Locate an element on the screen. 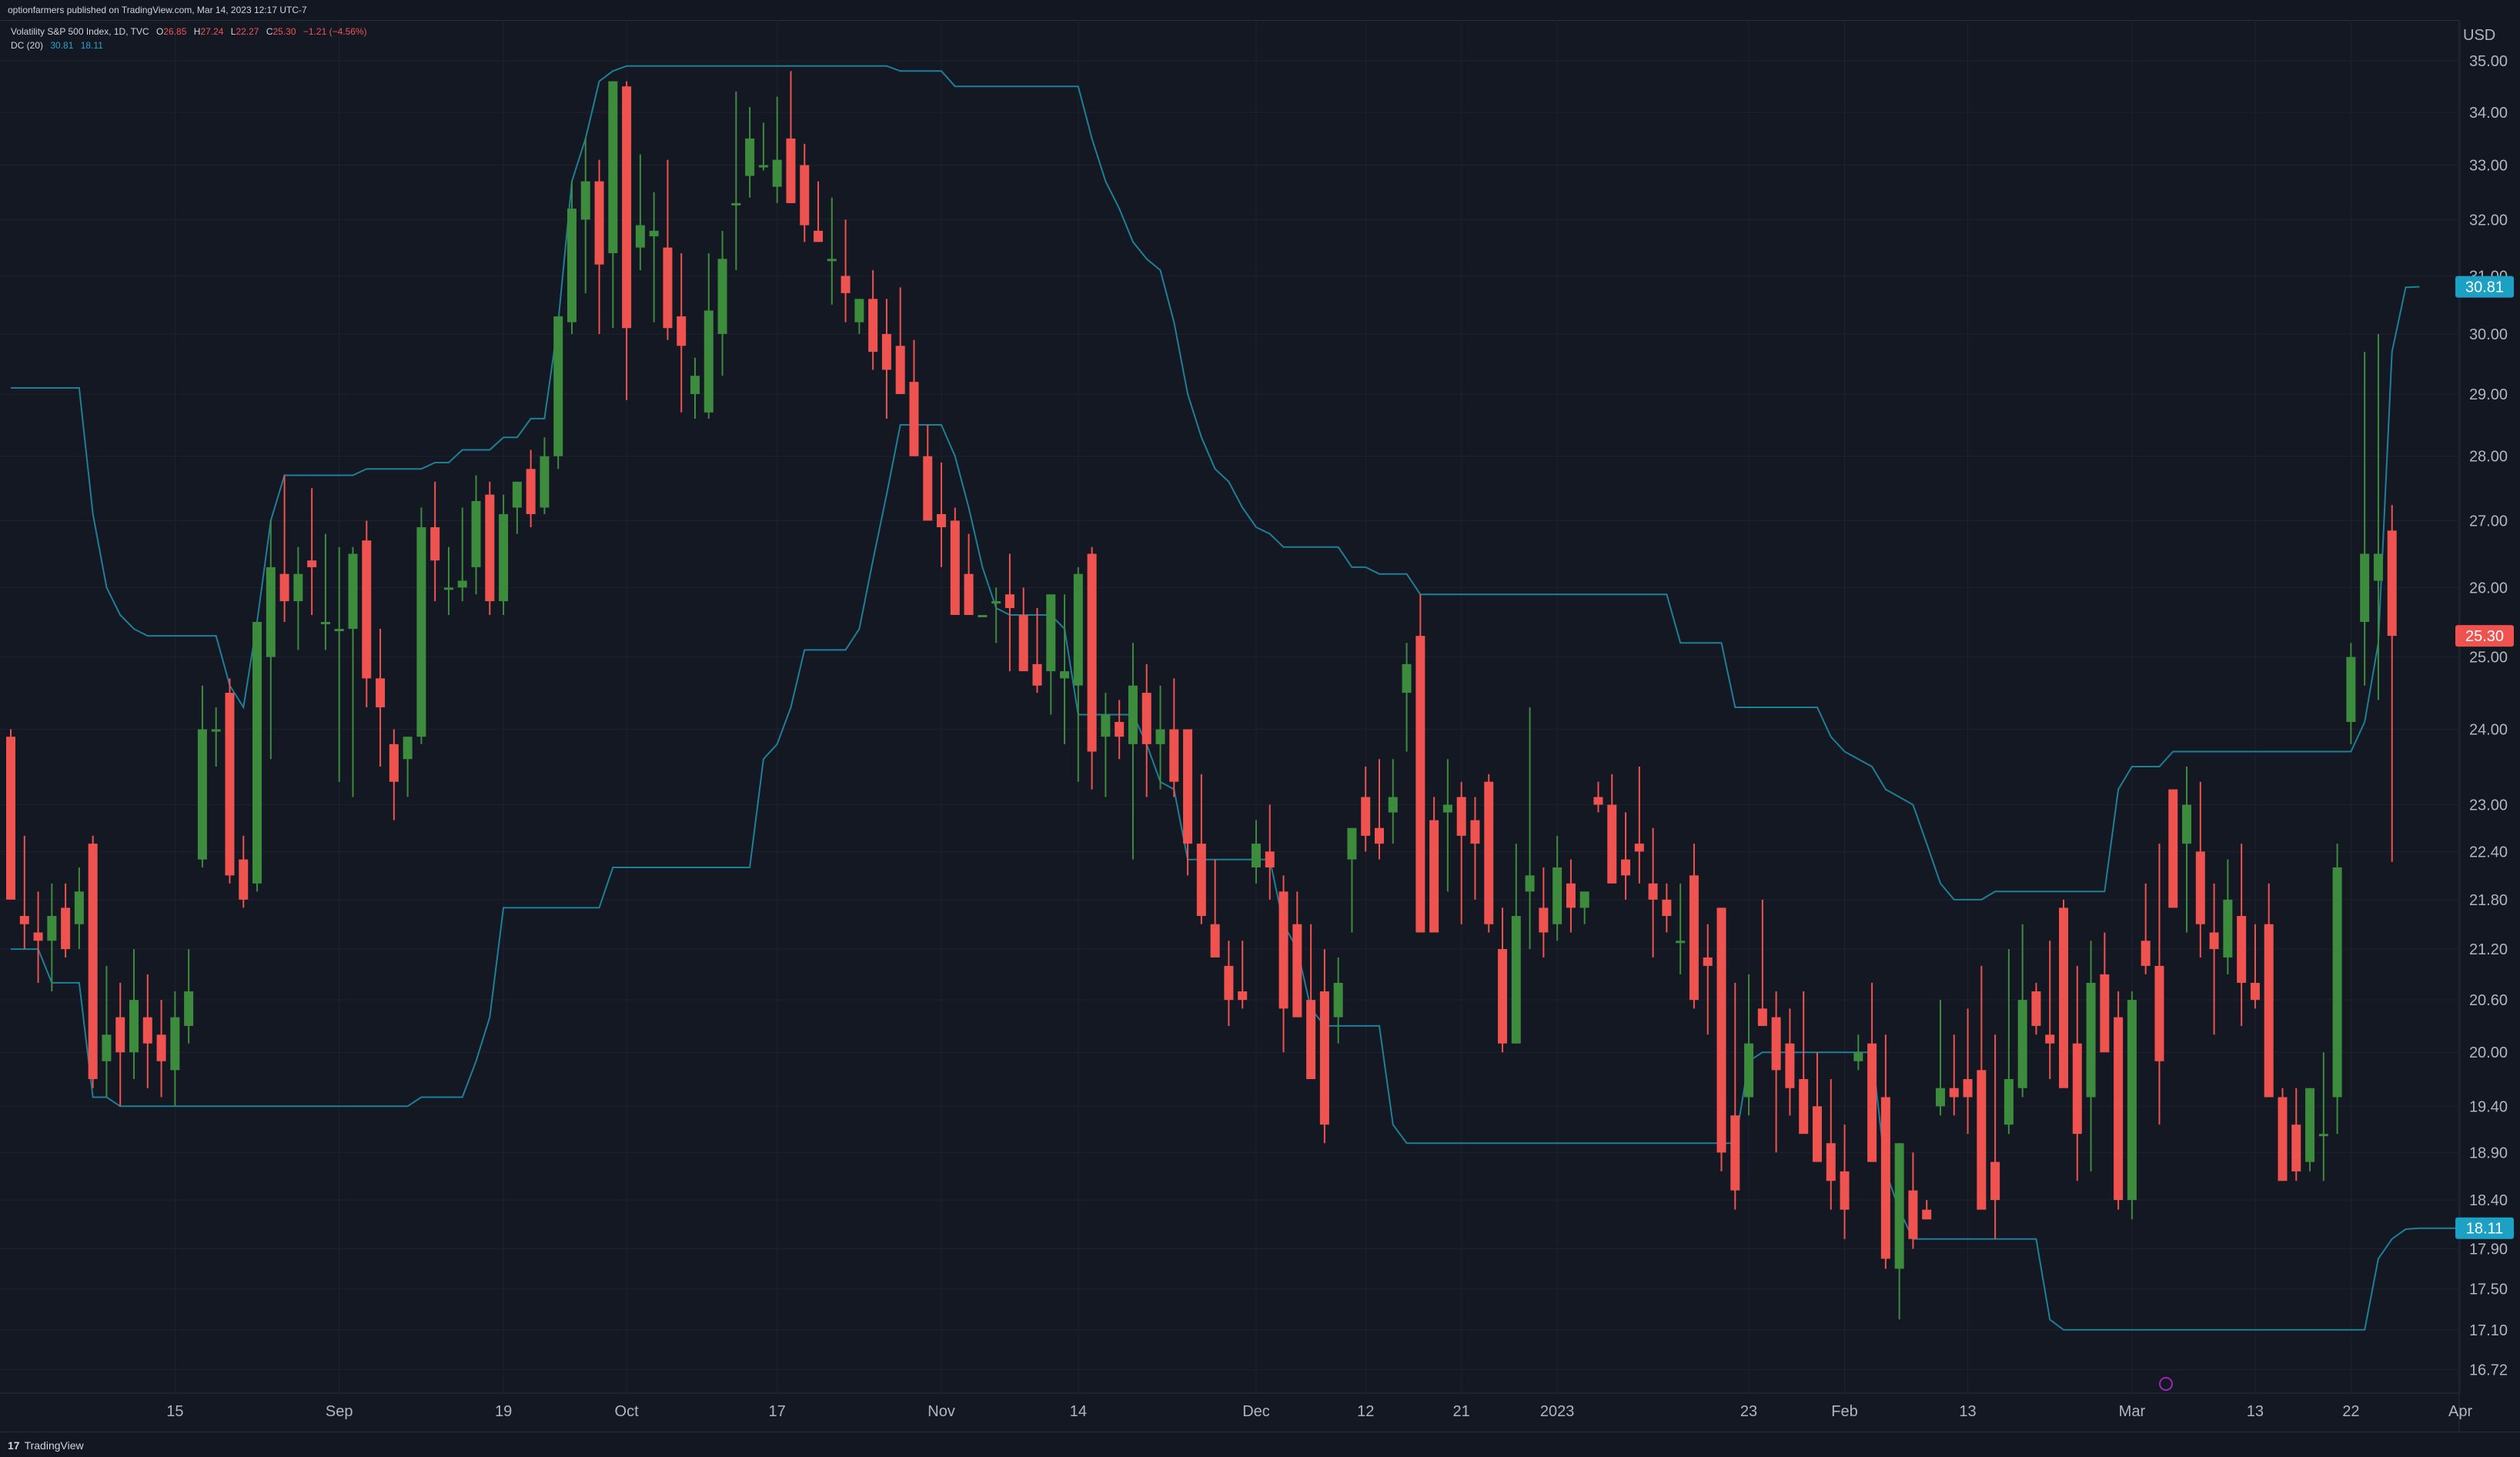 The image size is (2520, 1457). price-tick-label: 23.00 is located at coordinates (2488, 805).